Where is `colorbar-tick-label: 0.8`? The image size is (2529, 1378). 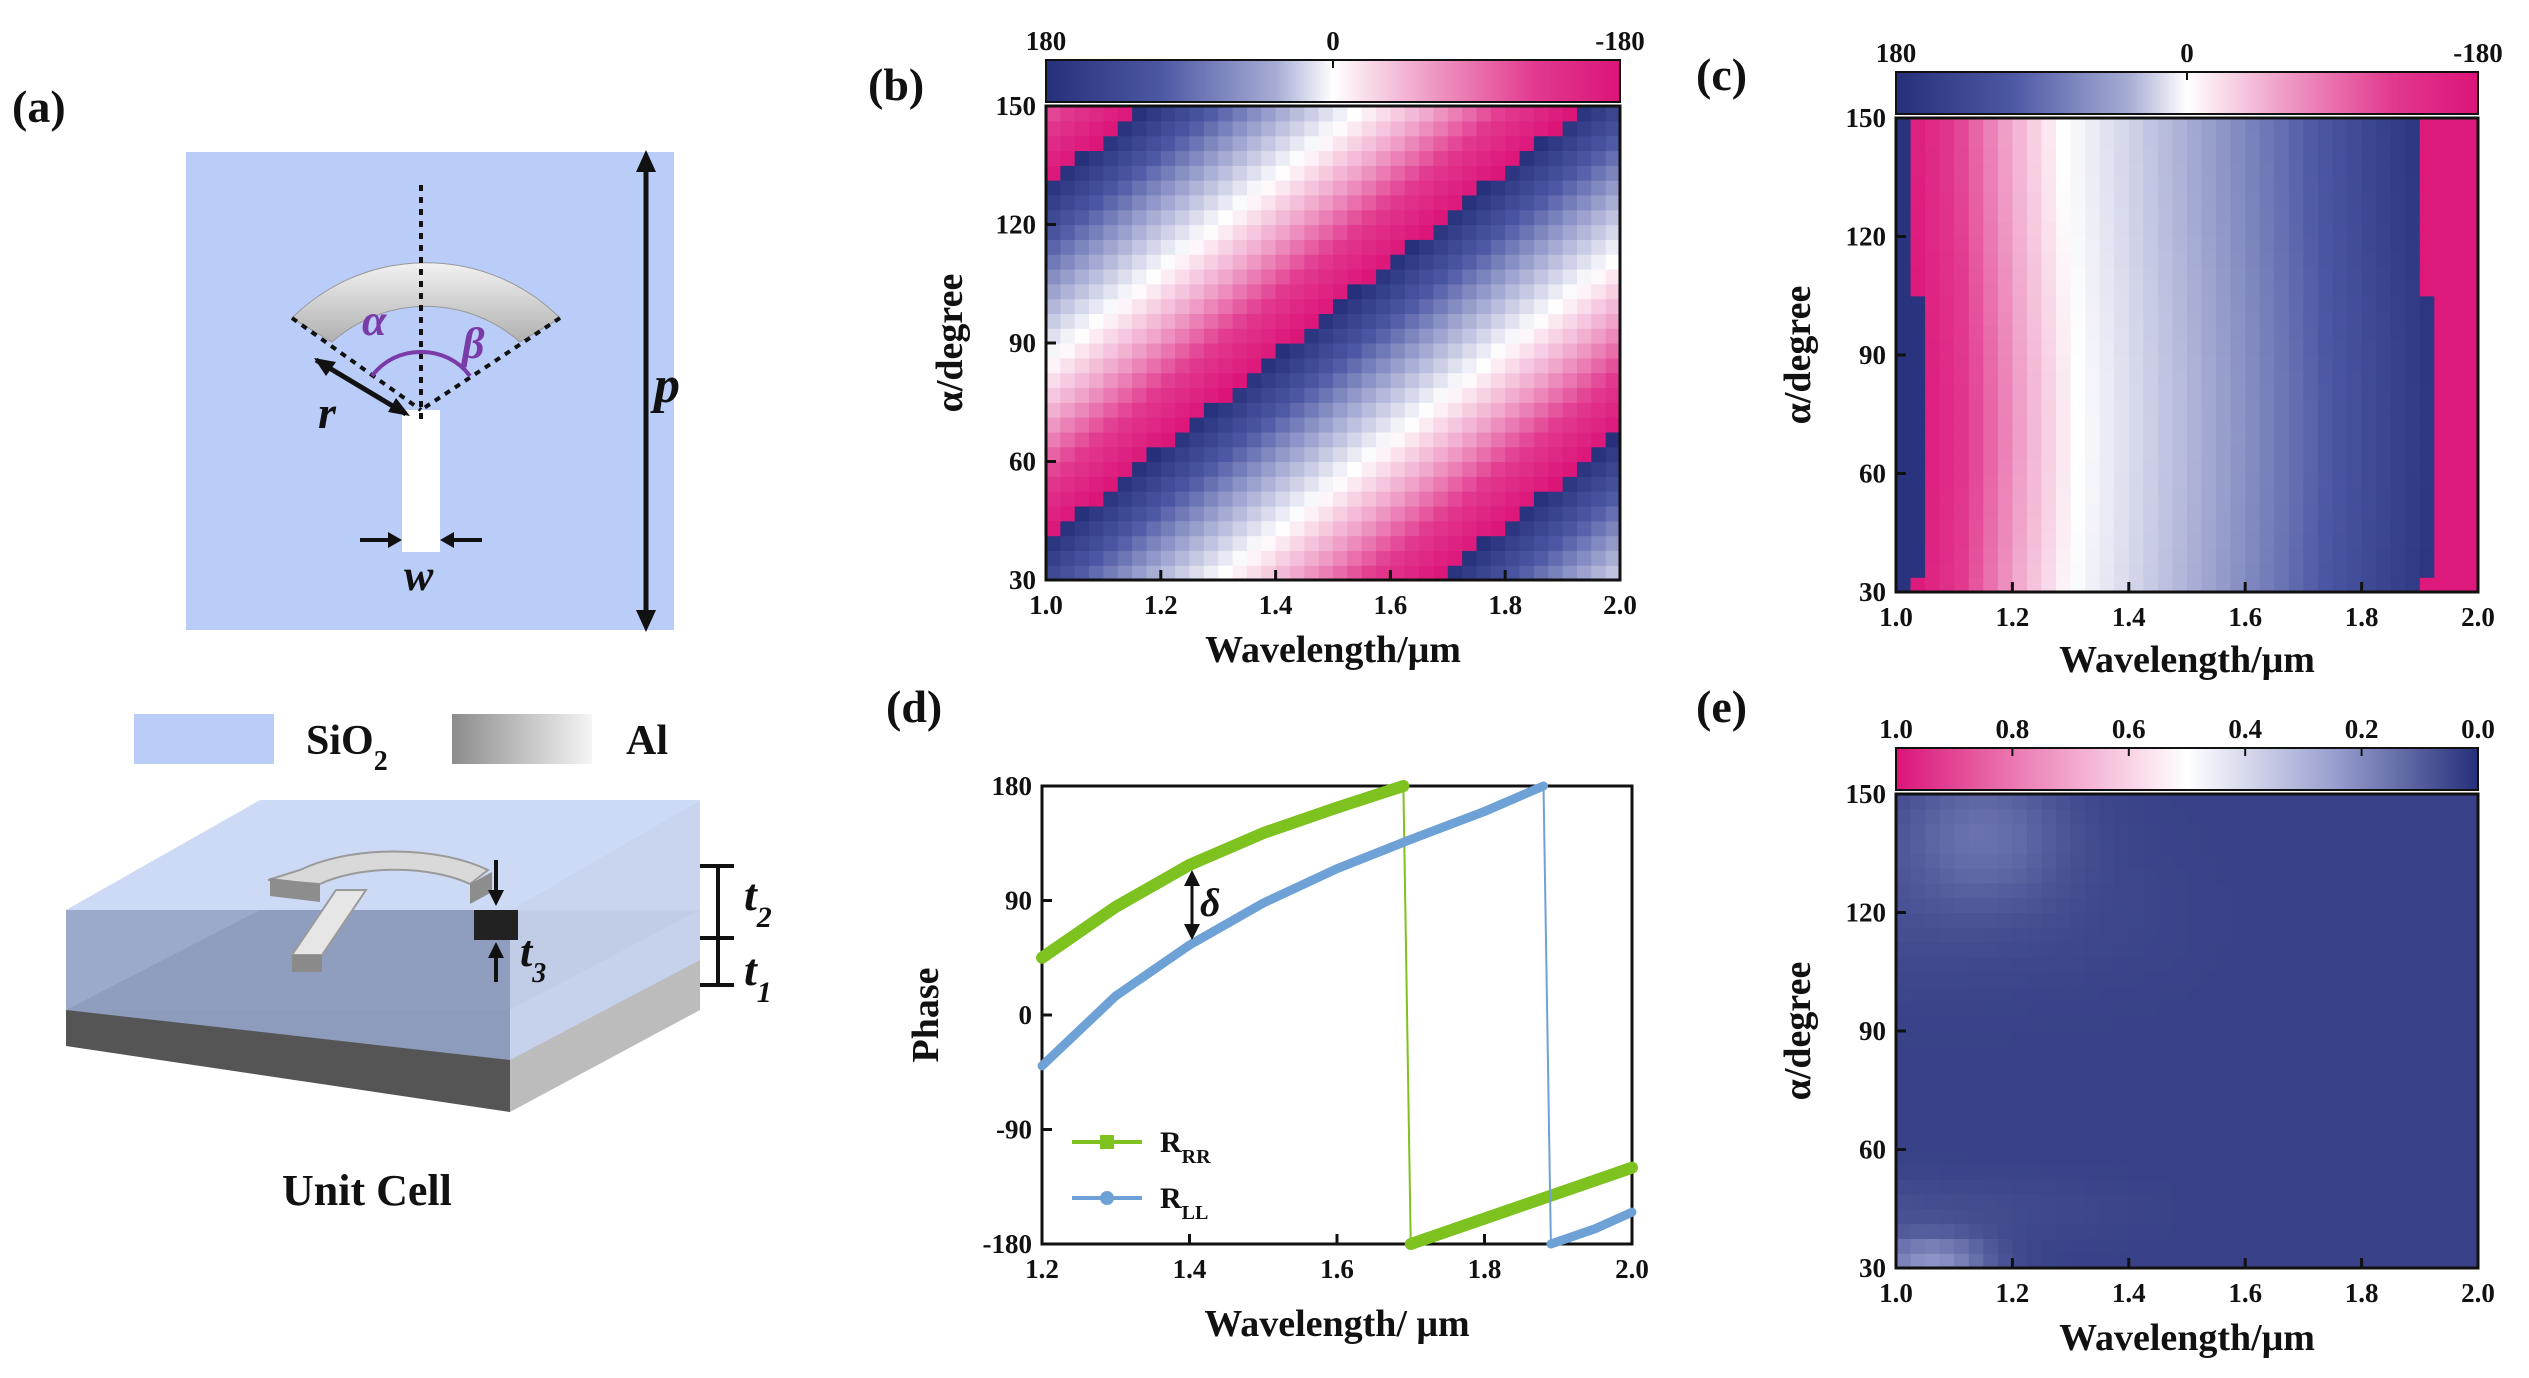 colorbar-tick-label: 0.8 is located at coordinates (2013, 729).